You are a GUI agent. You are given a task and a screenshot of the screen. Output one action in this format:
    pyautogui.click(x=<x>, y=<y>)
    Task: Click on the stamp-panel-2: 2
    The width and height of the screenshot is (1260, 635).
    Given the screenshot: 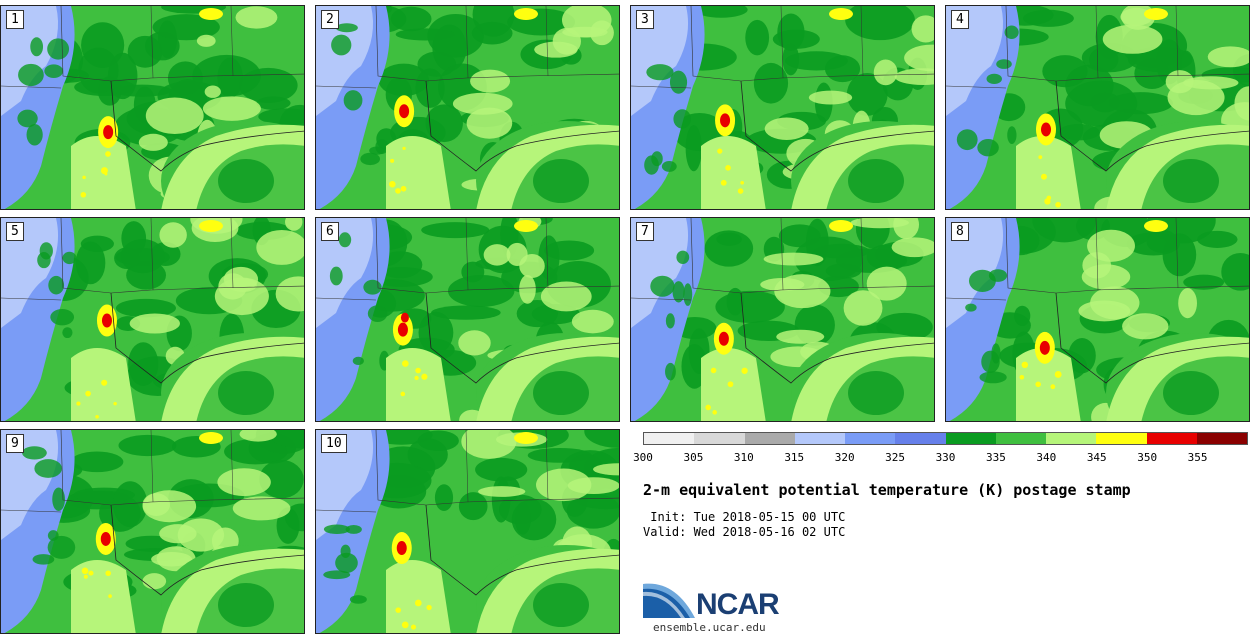 What is the action you would take?
    pyautogui.click(x=467, y=107)
    